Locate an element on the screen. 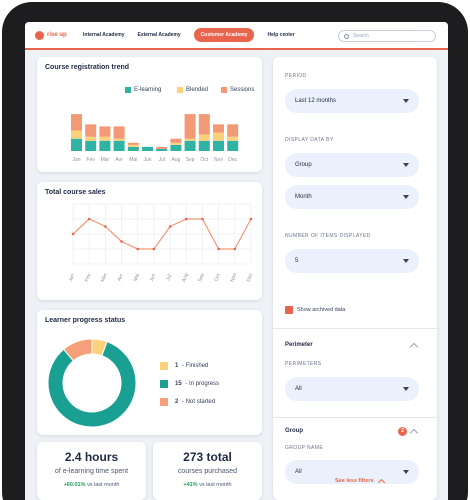 Image resolution: width=470 pixels, height=500 pixels. x-tick-label: Nov is located at coordinates (234, 277).